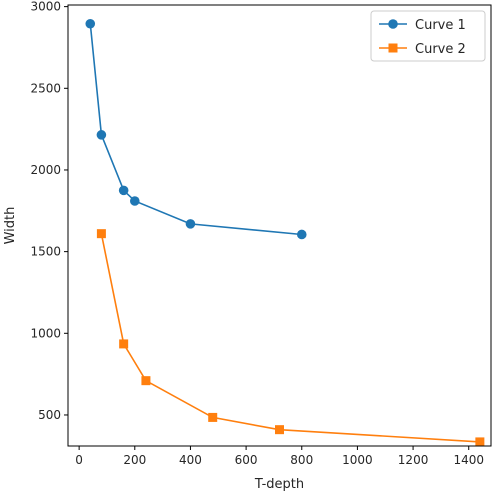 The image size is (498, 495). What do you see at coordinates (49, 211) in the screenshot?
I see `y-axis-ticks: 500 1000 1500 2000 2500 3000` at bounding box center [49, 211].